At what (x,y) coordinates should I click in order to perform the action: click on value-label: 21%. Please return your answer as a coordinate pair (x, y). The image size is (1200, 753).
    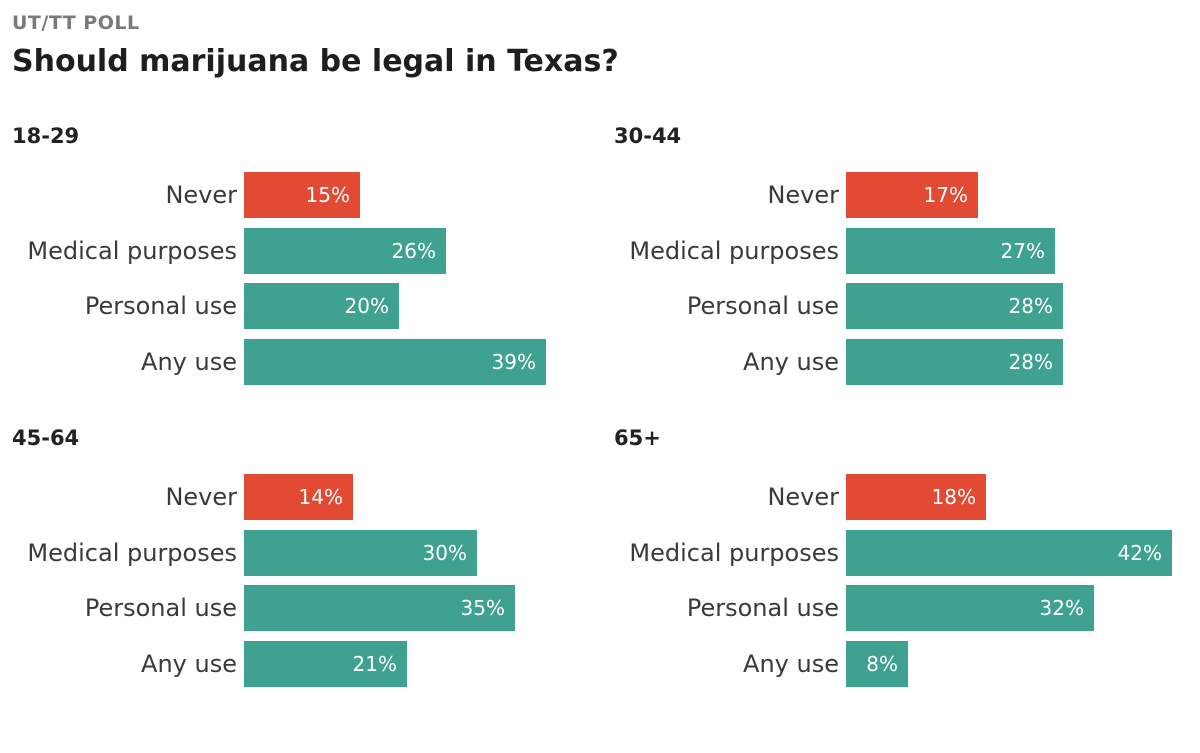
    Looking at the image, I should click on (374, 663).